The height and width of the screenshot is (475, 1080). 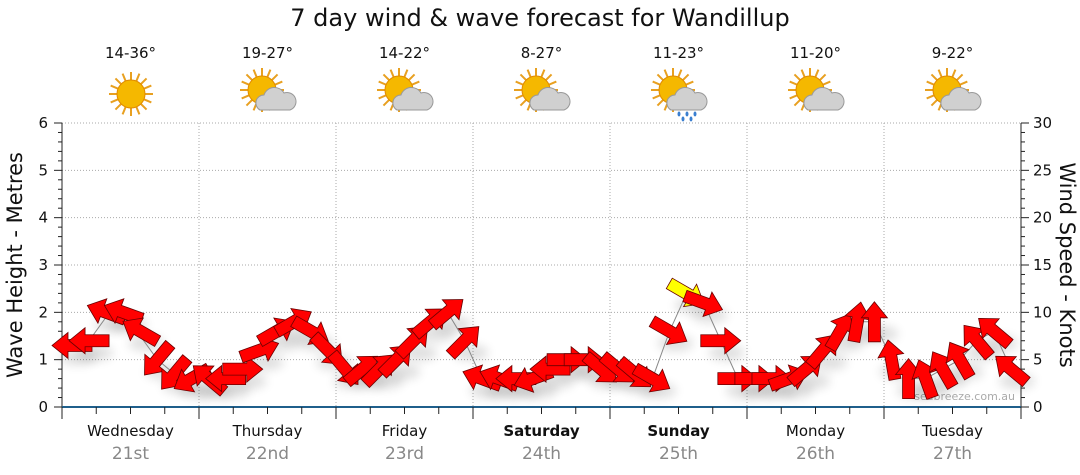 I want to click on day-name-label: Wednesday, so click(x=130, y=431).